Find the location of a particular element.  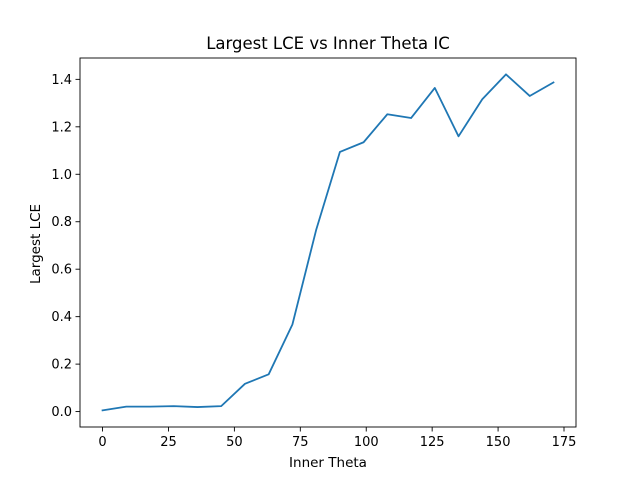

x-tick-label: 150 is located at coordinates (498, 442).